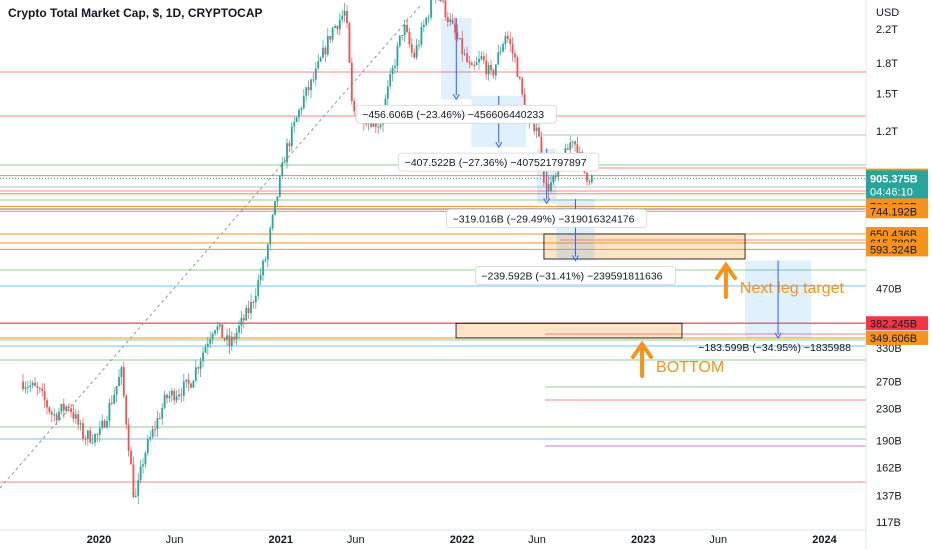 The height and width of the screenshot is (555, 932). Describe the element at coordinates (792, 288) in the screenshot. I see `next-leg-target-annotation: Next leg target` at that location.